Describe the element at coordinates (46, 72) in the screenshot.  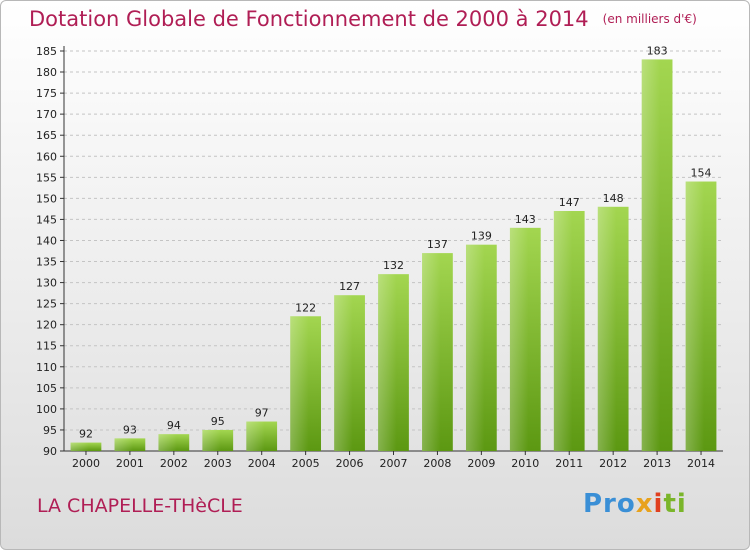
I see `y-tick-label: 180` at that location.